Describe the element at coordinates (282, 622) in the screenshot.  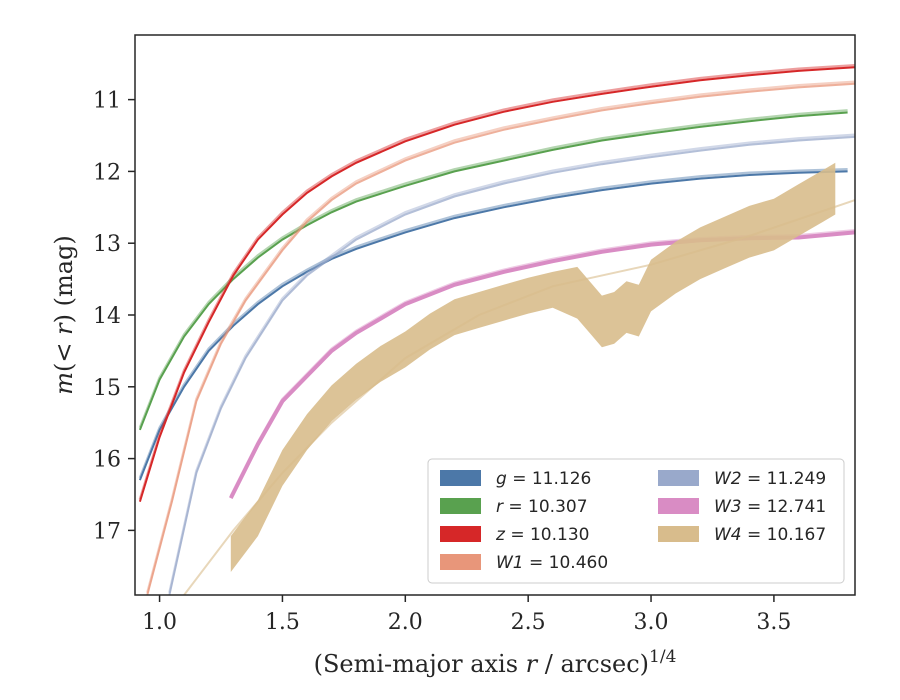
I see `x-tick-label: 1.5` at that location.